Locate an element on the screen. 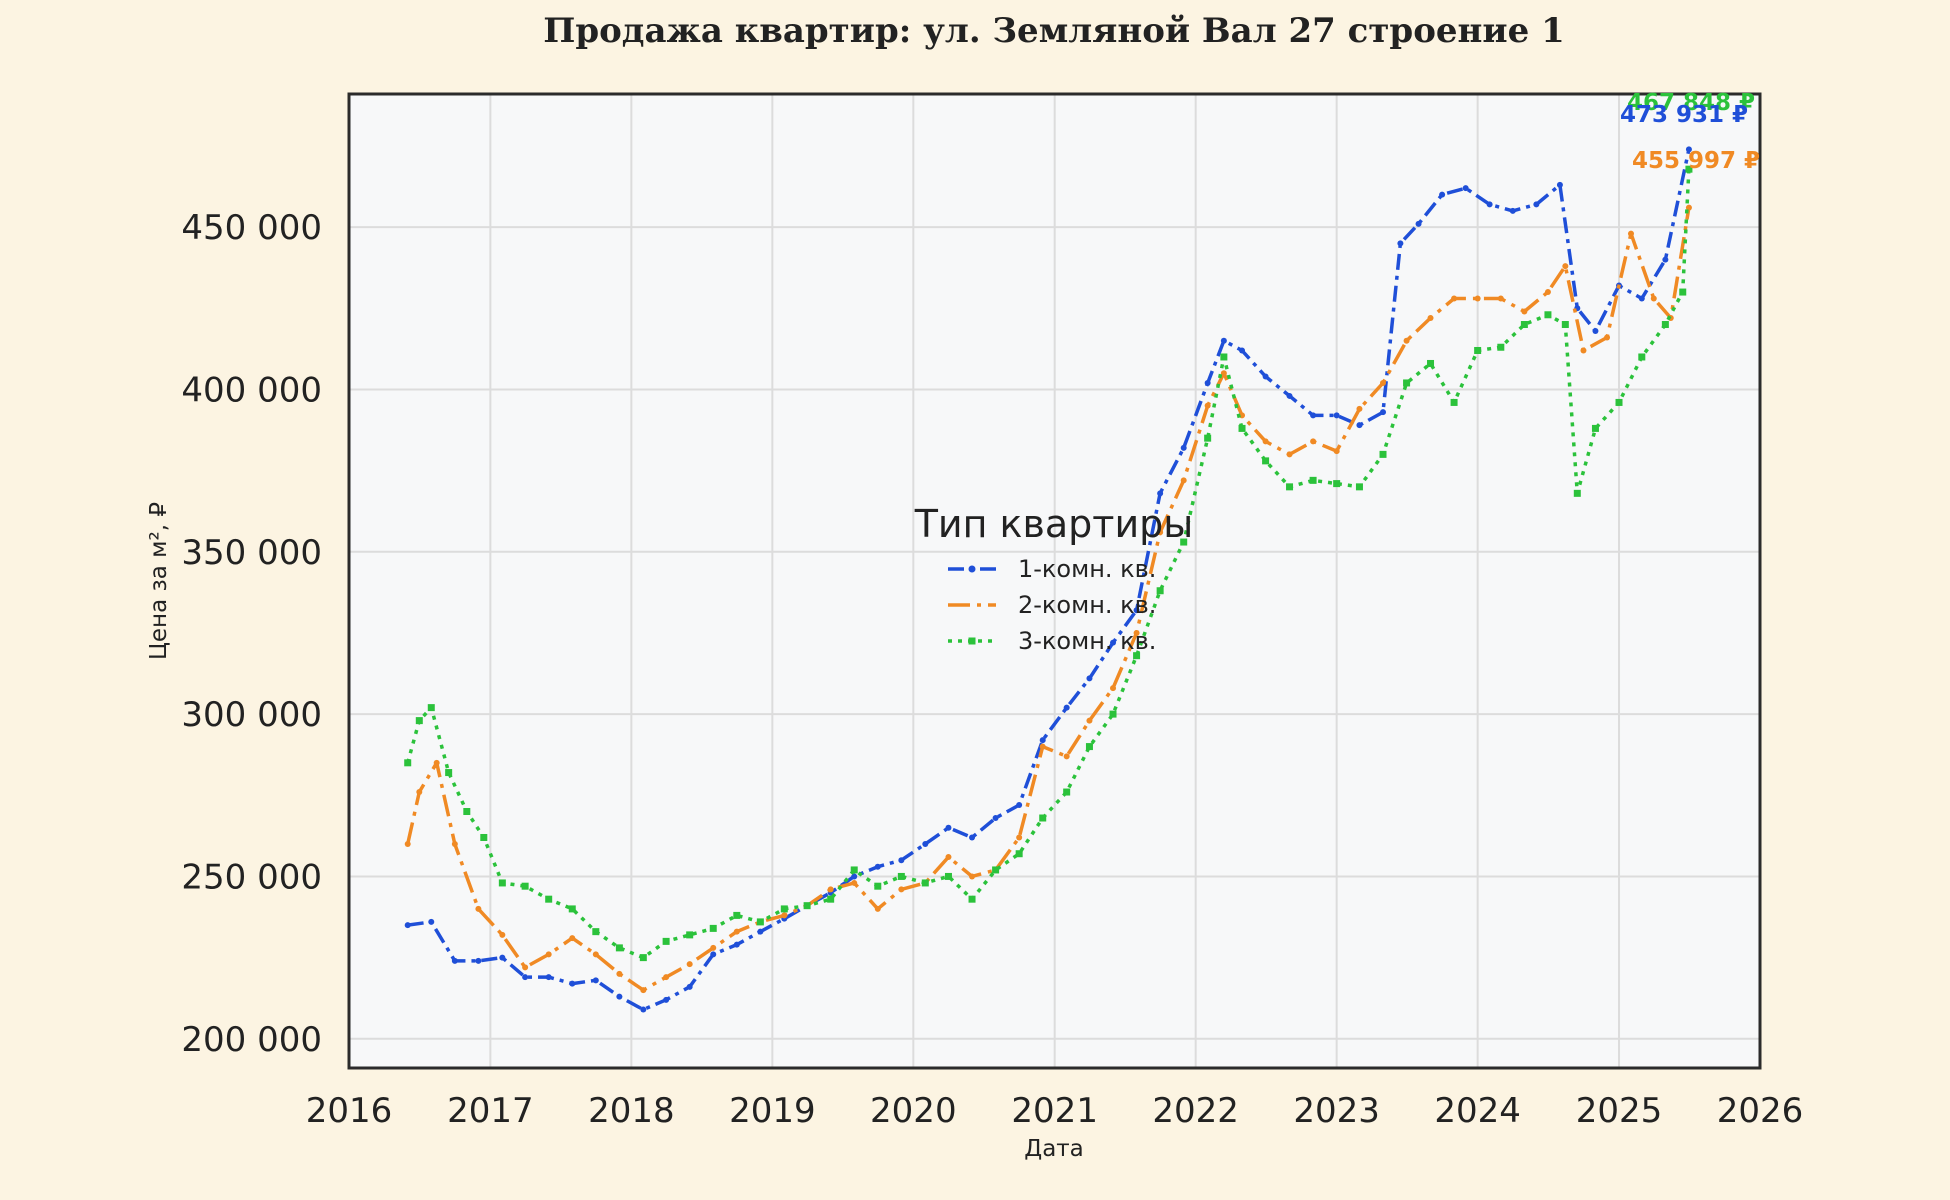 This screenshot has height=1200, width=1950. y-tick-label: 300 000 is located at coordinates (251, 715).